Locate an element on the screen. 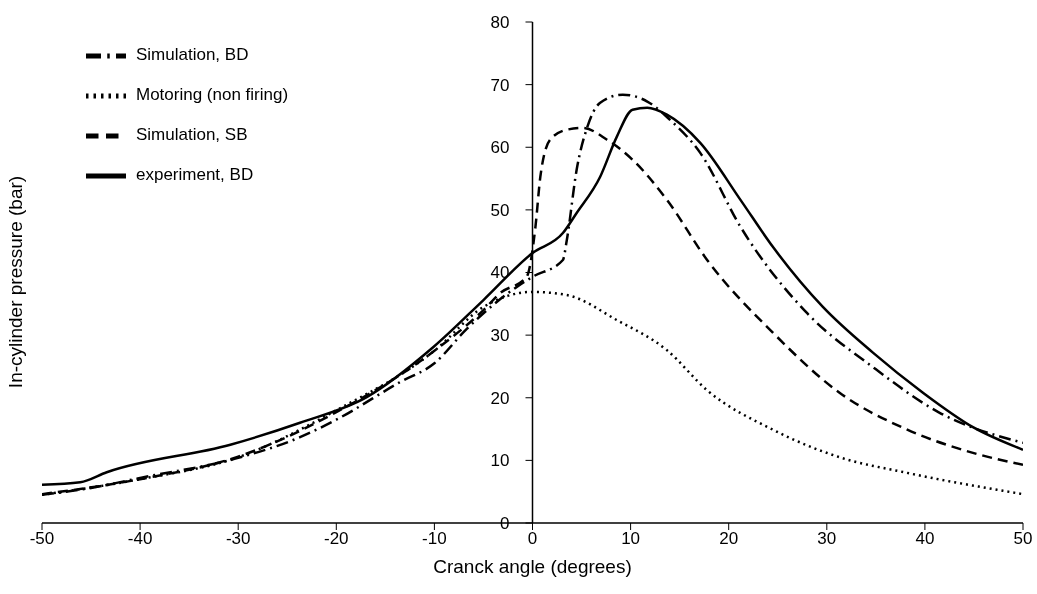 Image resolution: width=1037 pixels, height=594 pixels. x-axis-title: Cranck angle (degrees) is located at coordinates (532, 566).